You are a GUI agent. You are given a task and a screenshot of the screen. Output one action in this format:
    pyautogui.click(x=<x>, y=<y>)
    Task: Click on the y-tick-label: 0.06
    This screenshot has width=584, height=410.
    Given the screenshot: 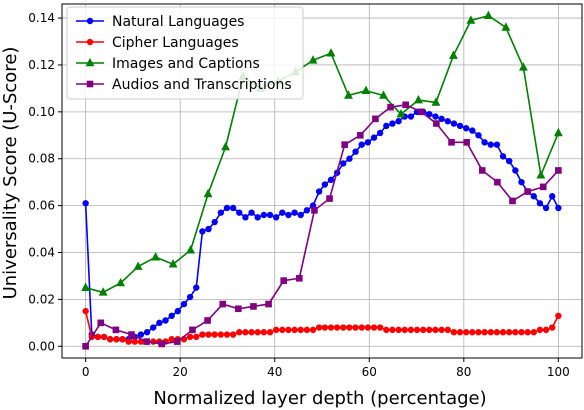 What is the action you would take?
    pyautogui.click(x=41, y=206)
    